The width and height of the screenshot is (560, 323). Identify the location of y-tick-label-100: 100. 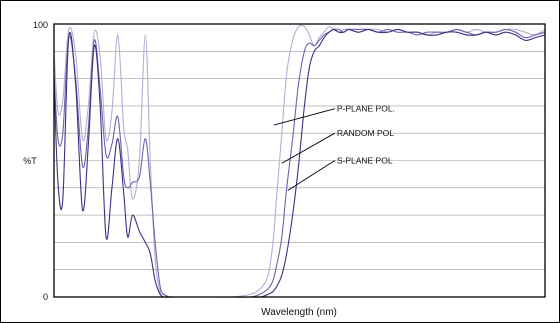
(40, 25).